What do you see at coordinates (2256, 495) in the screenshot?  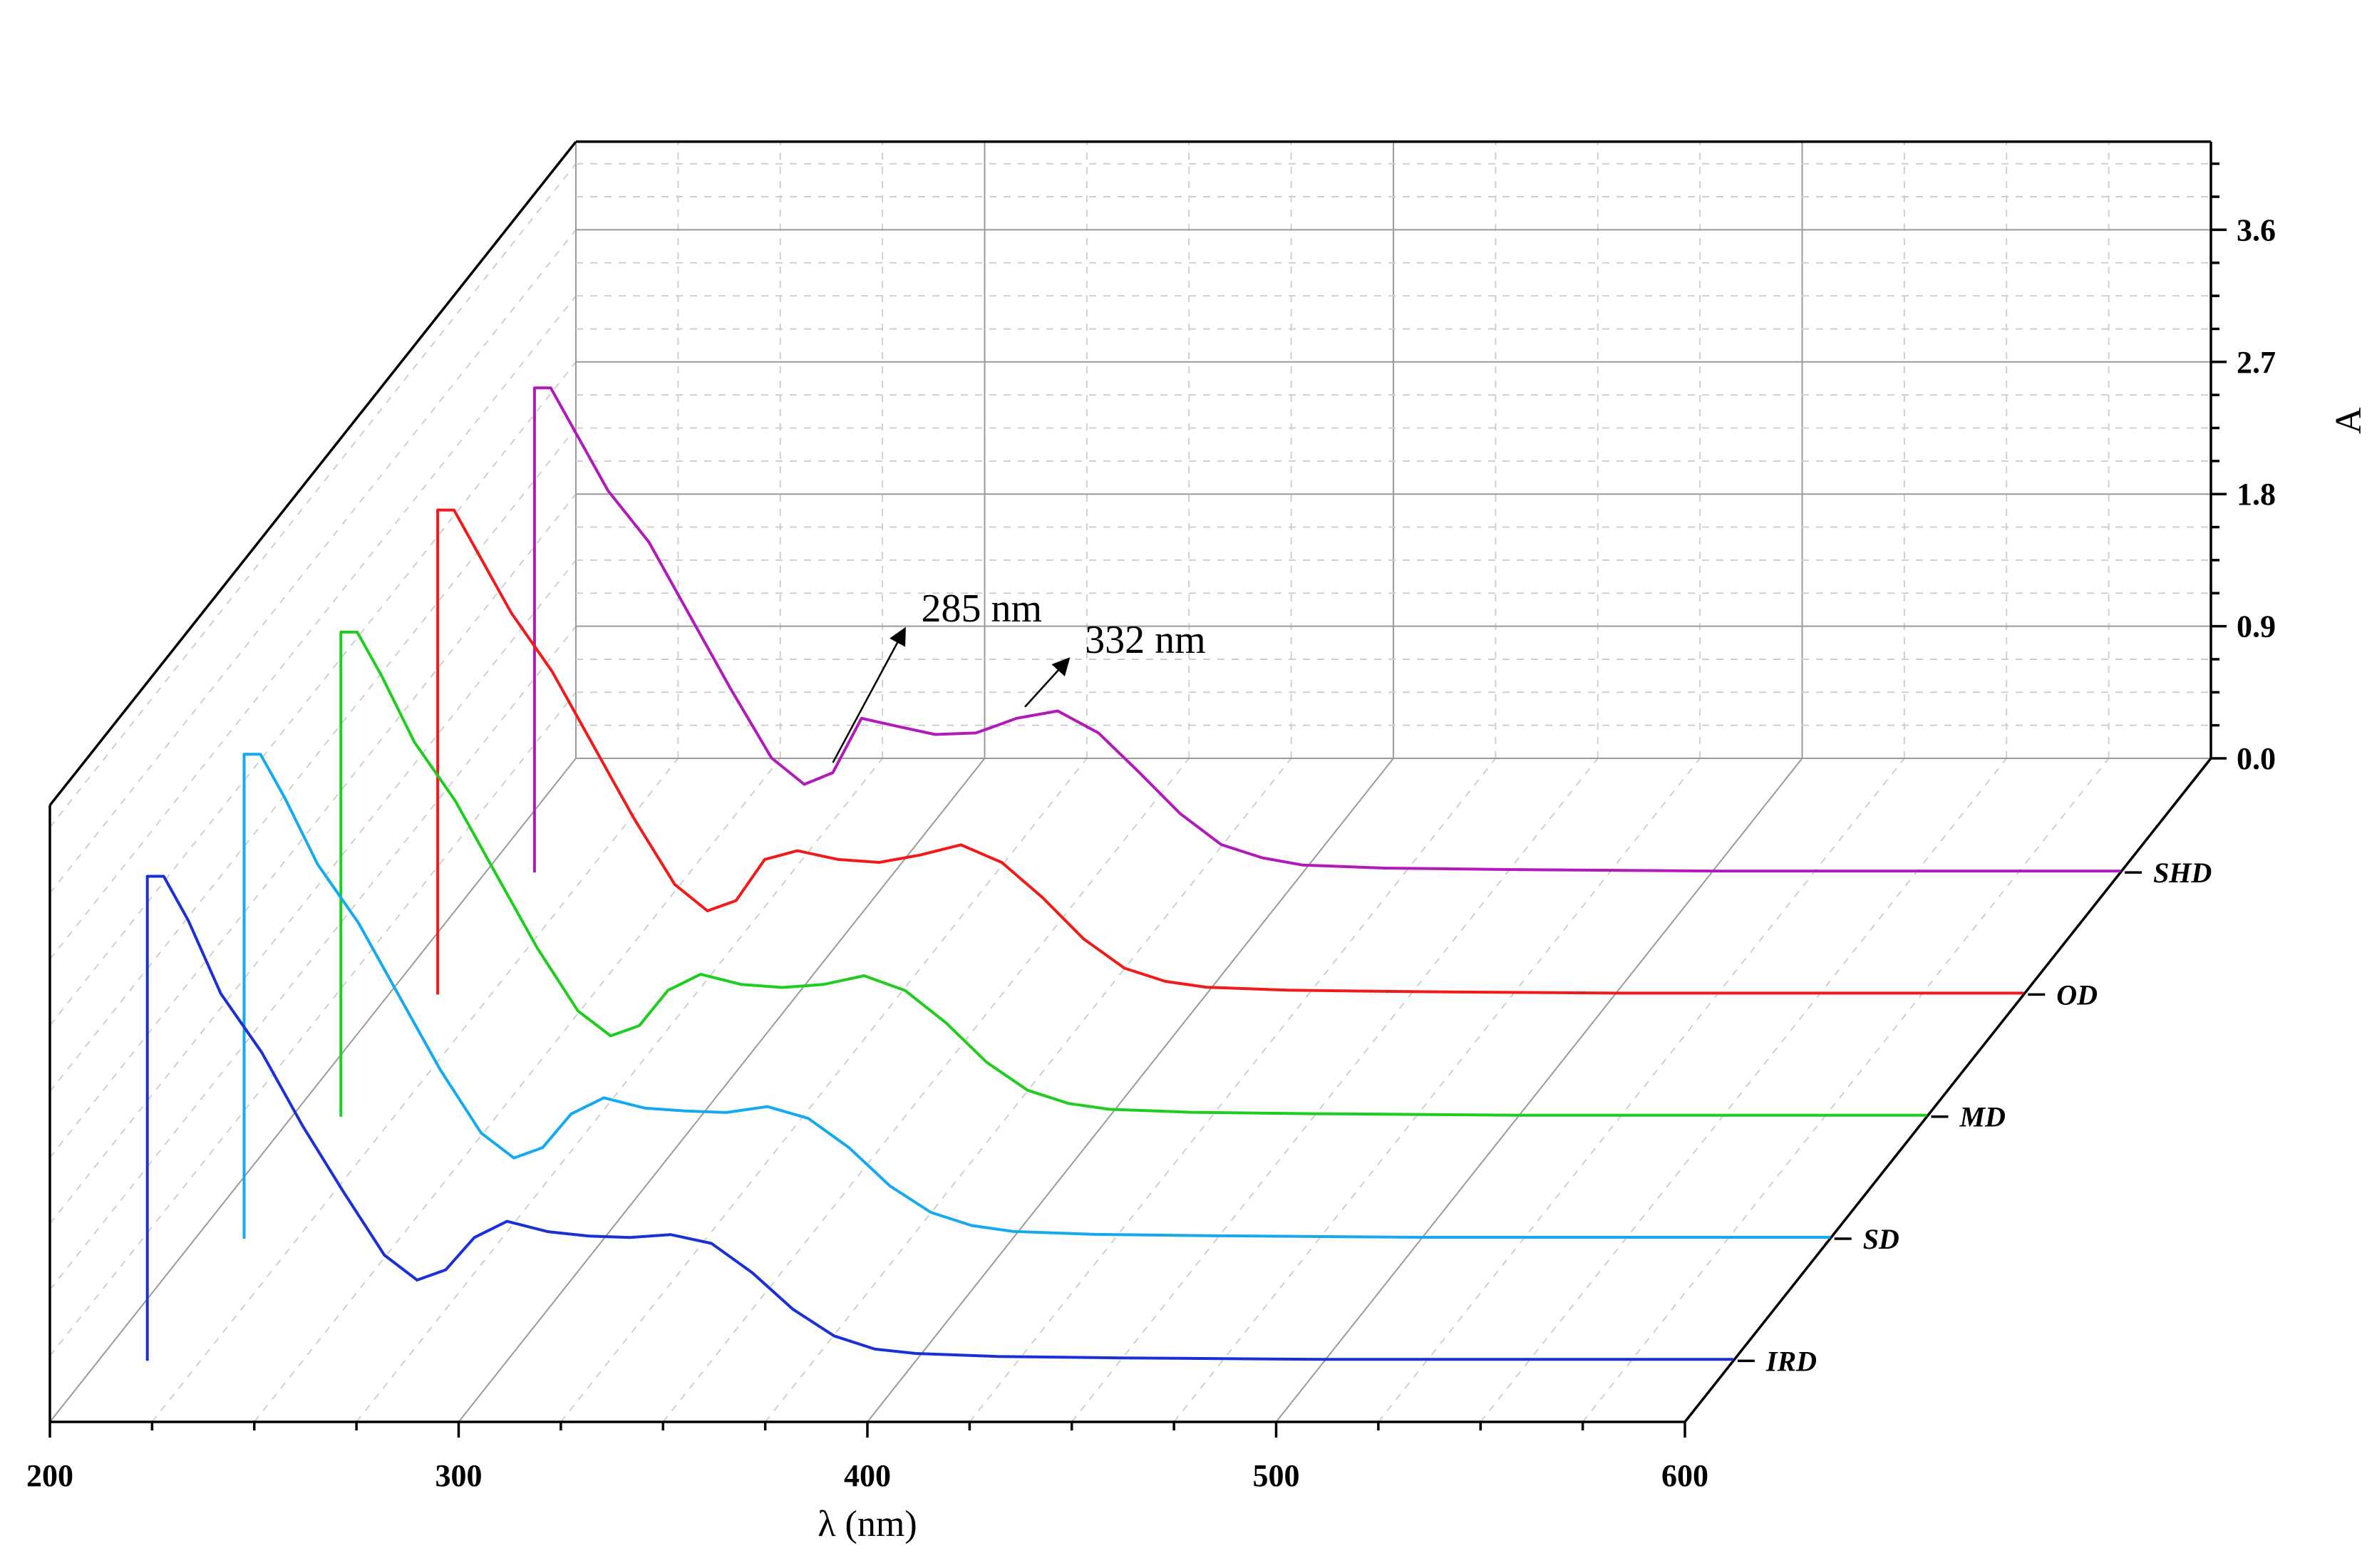 I see `z-tick-label: 1.8` at bounding box center [2256, 495].